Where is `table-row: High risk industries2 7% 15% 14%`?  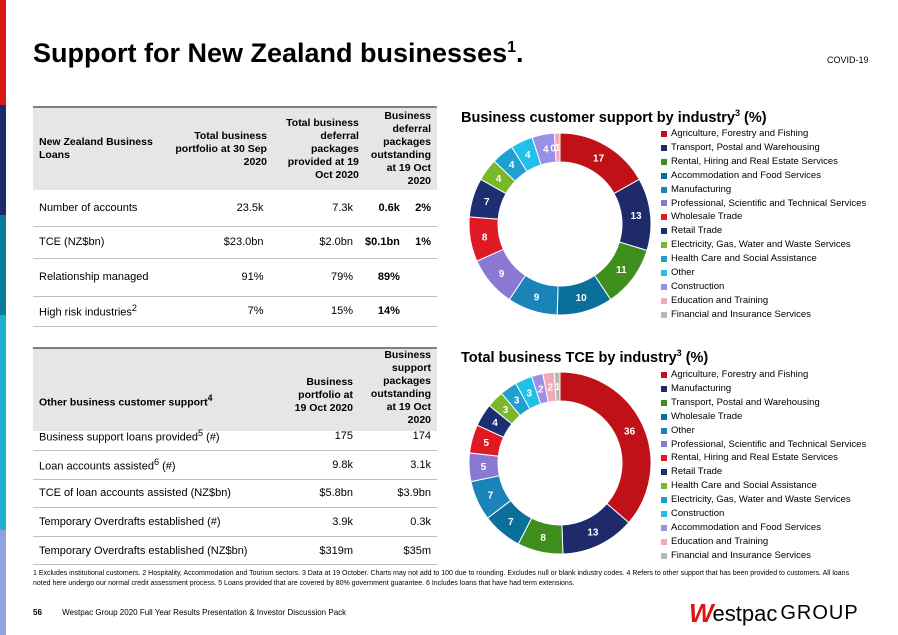
table-row: High risk industries2 7% 15% 14% is located at coordinates (235, 311).